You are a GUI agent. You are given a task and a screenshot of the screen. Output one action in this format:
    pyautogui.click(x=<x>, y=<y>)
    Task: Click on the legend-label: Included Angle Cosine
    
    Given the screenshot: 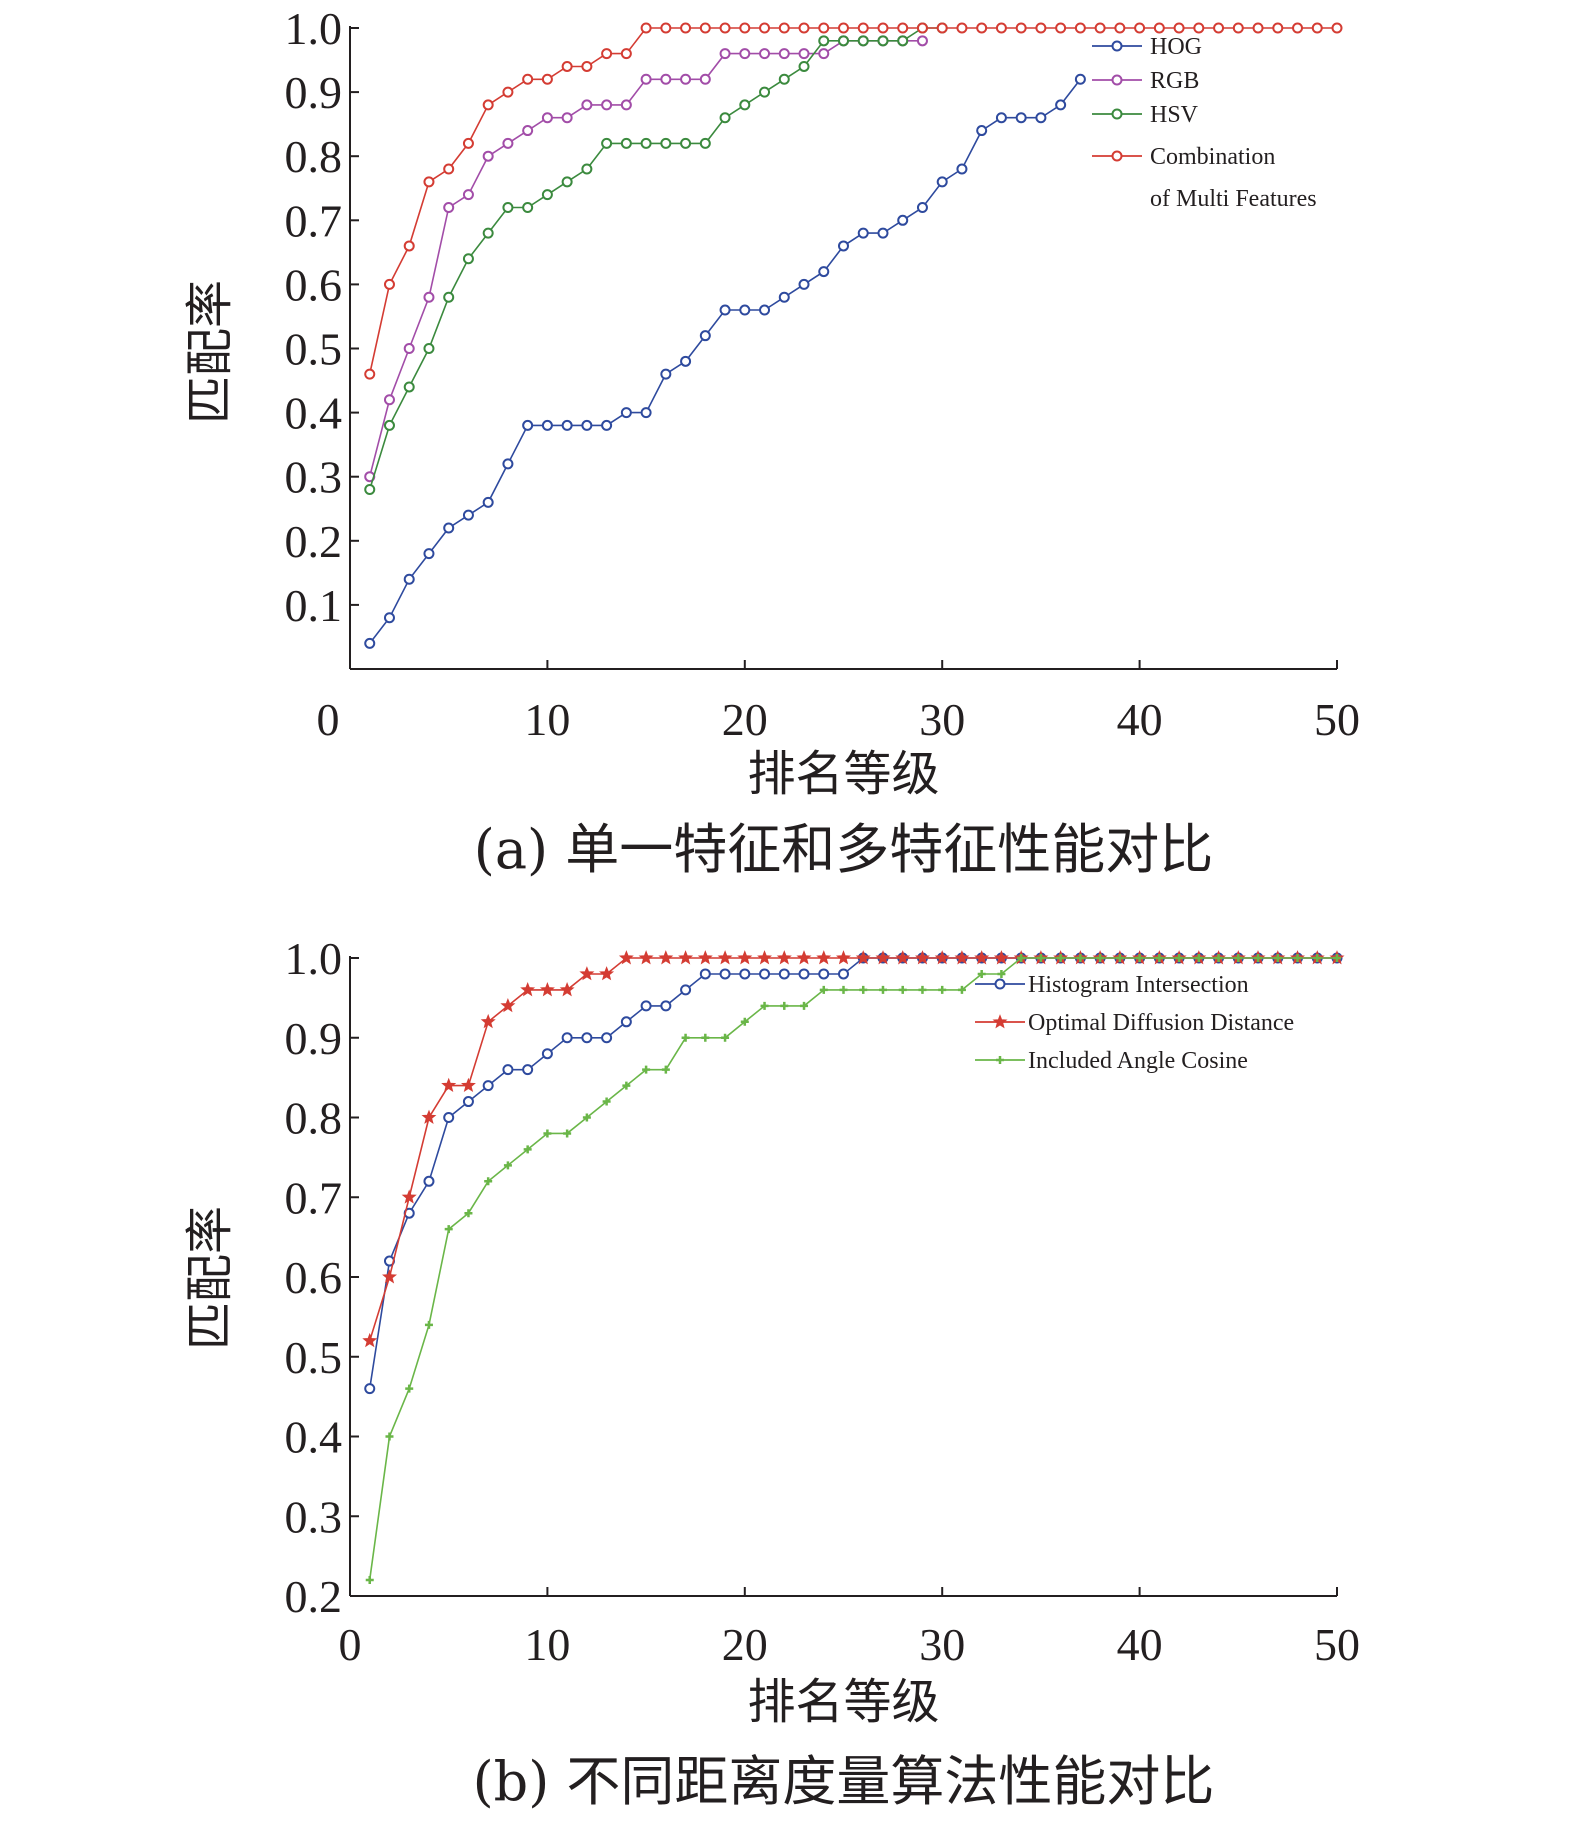 What is the action you would take?
    pyautogui.click(x=1138, y=1061)
    